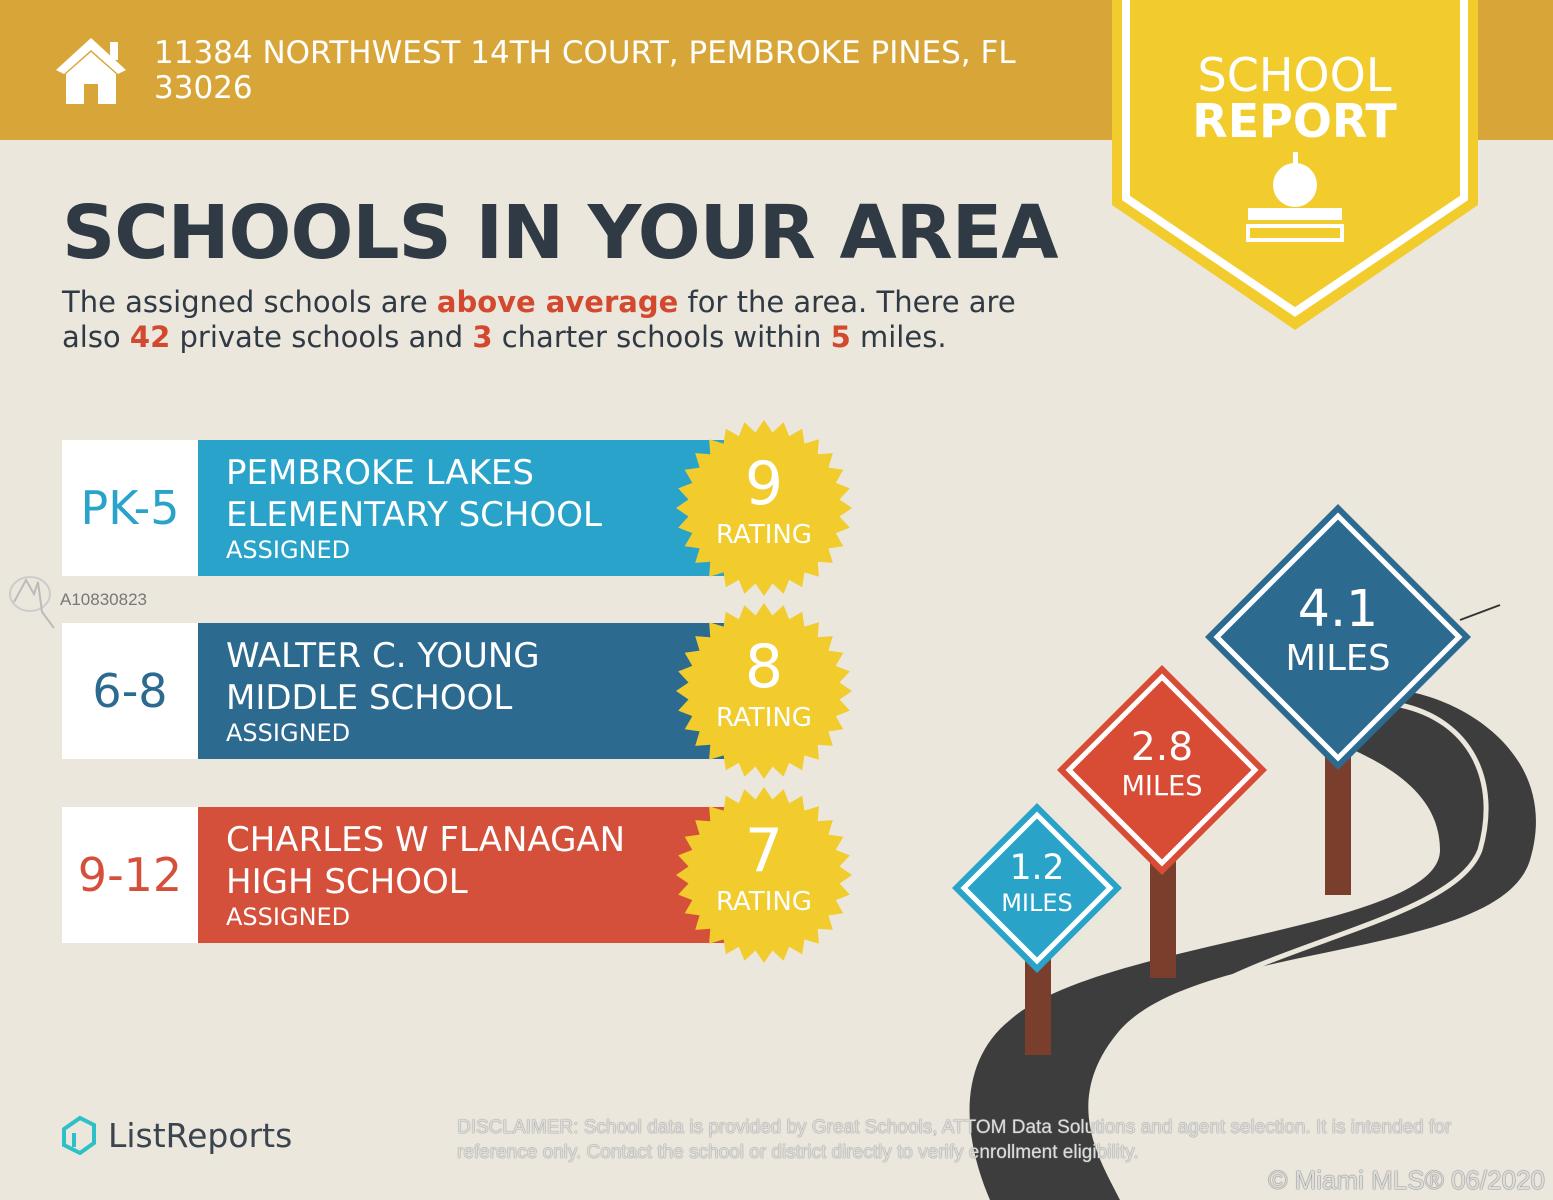 This screenshot has width=1553, height=1200. Describe the element at coordinates (79, 1135) in the screenshot. I see `listreports-logo-icon` at that location.